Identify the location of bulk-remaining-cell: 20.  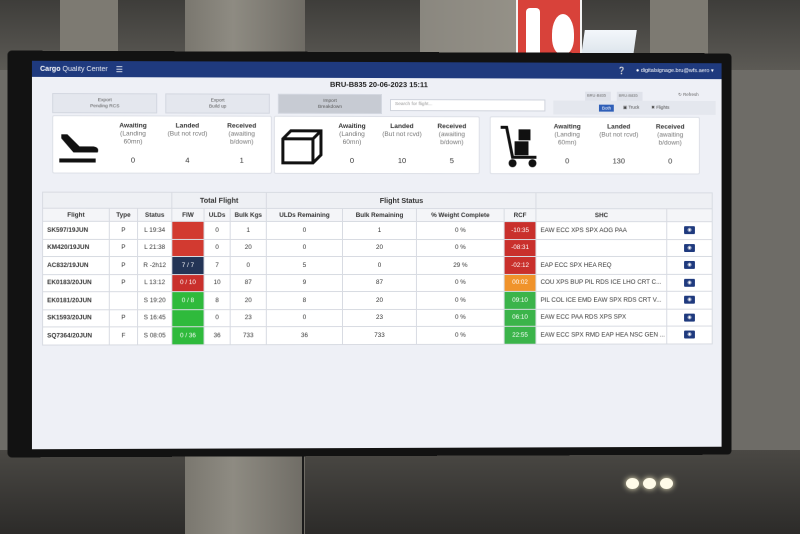
(380, 248).